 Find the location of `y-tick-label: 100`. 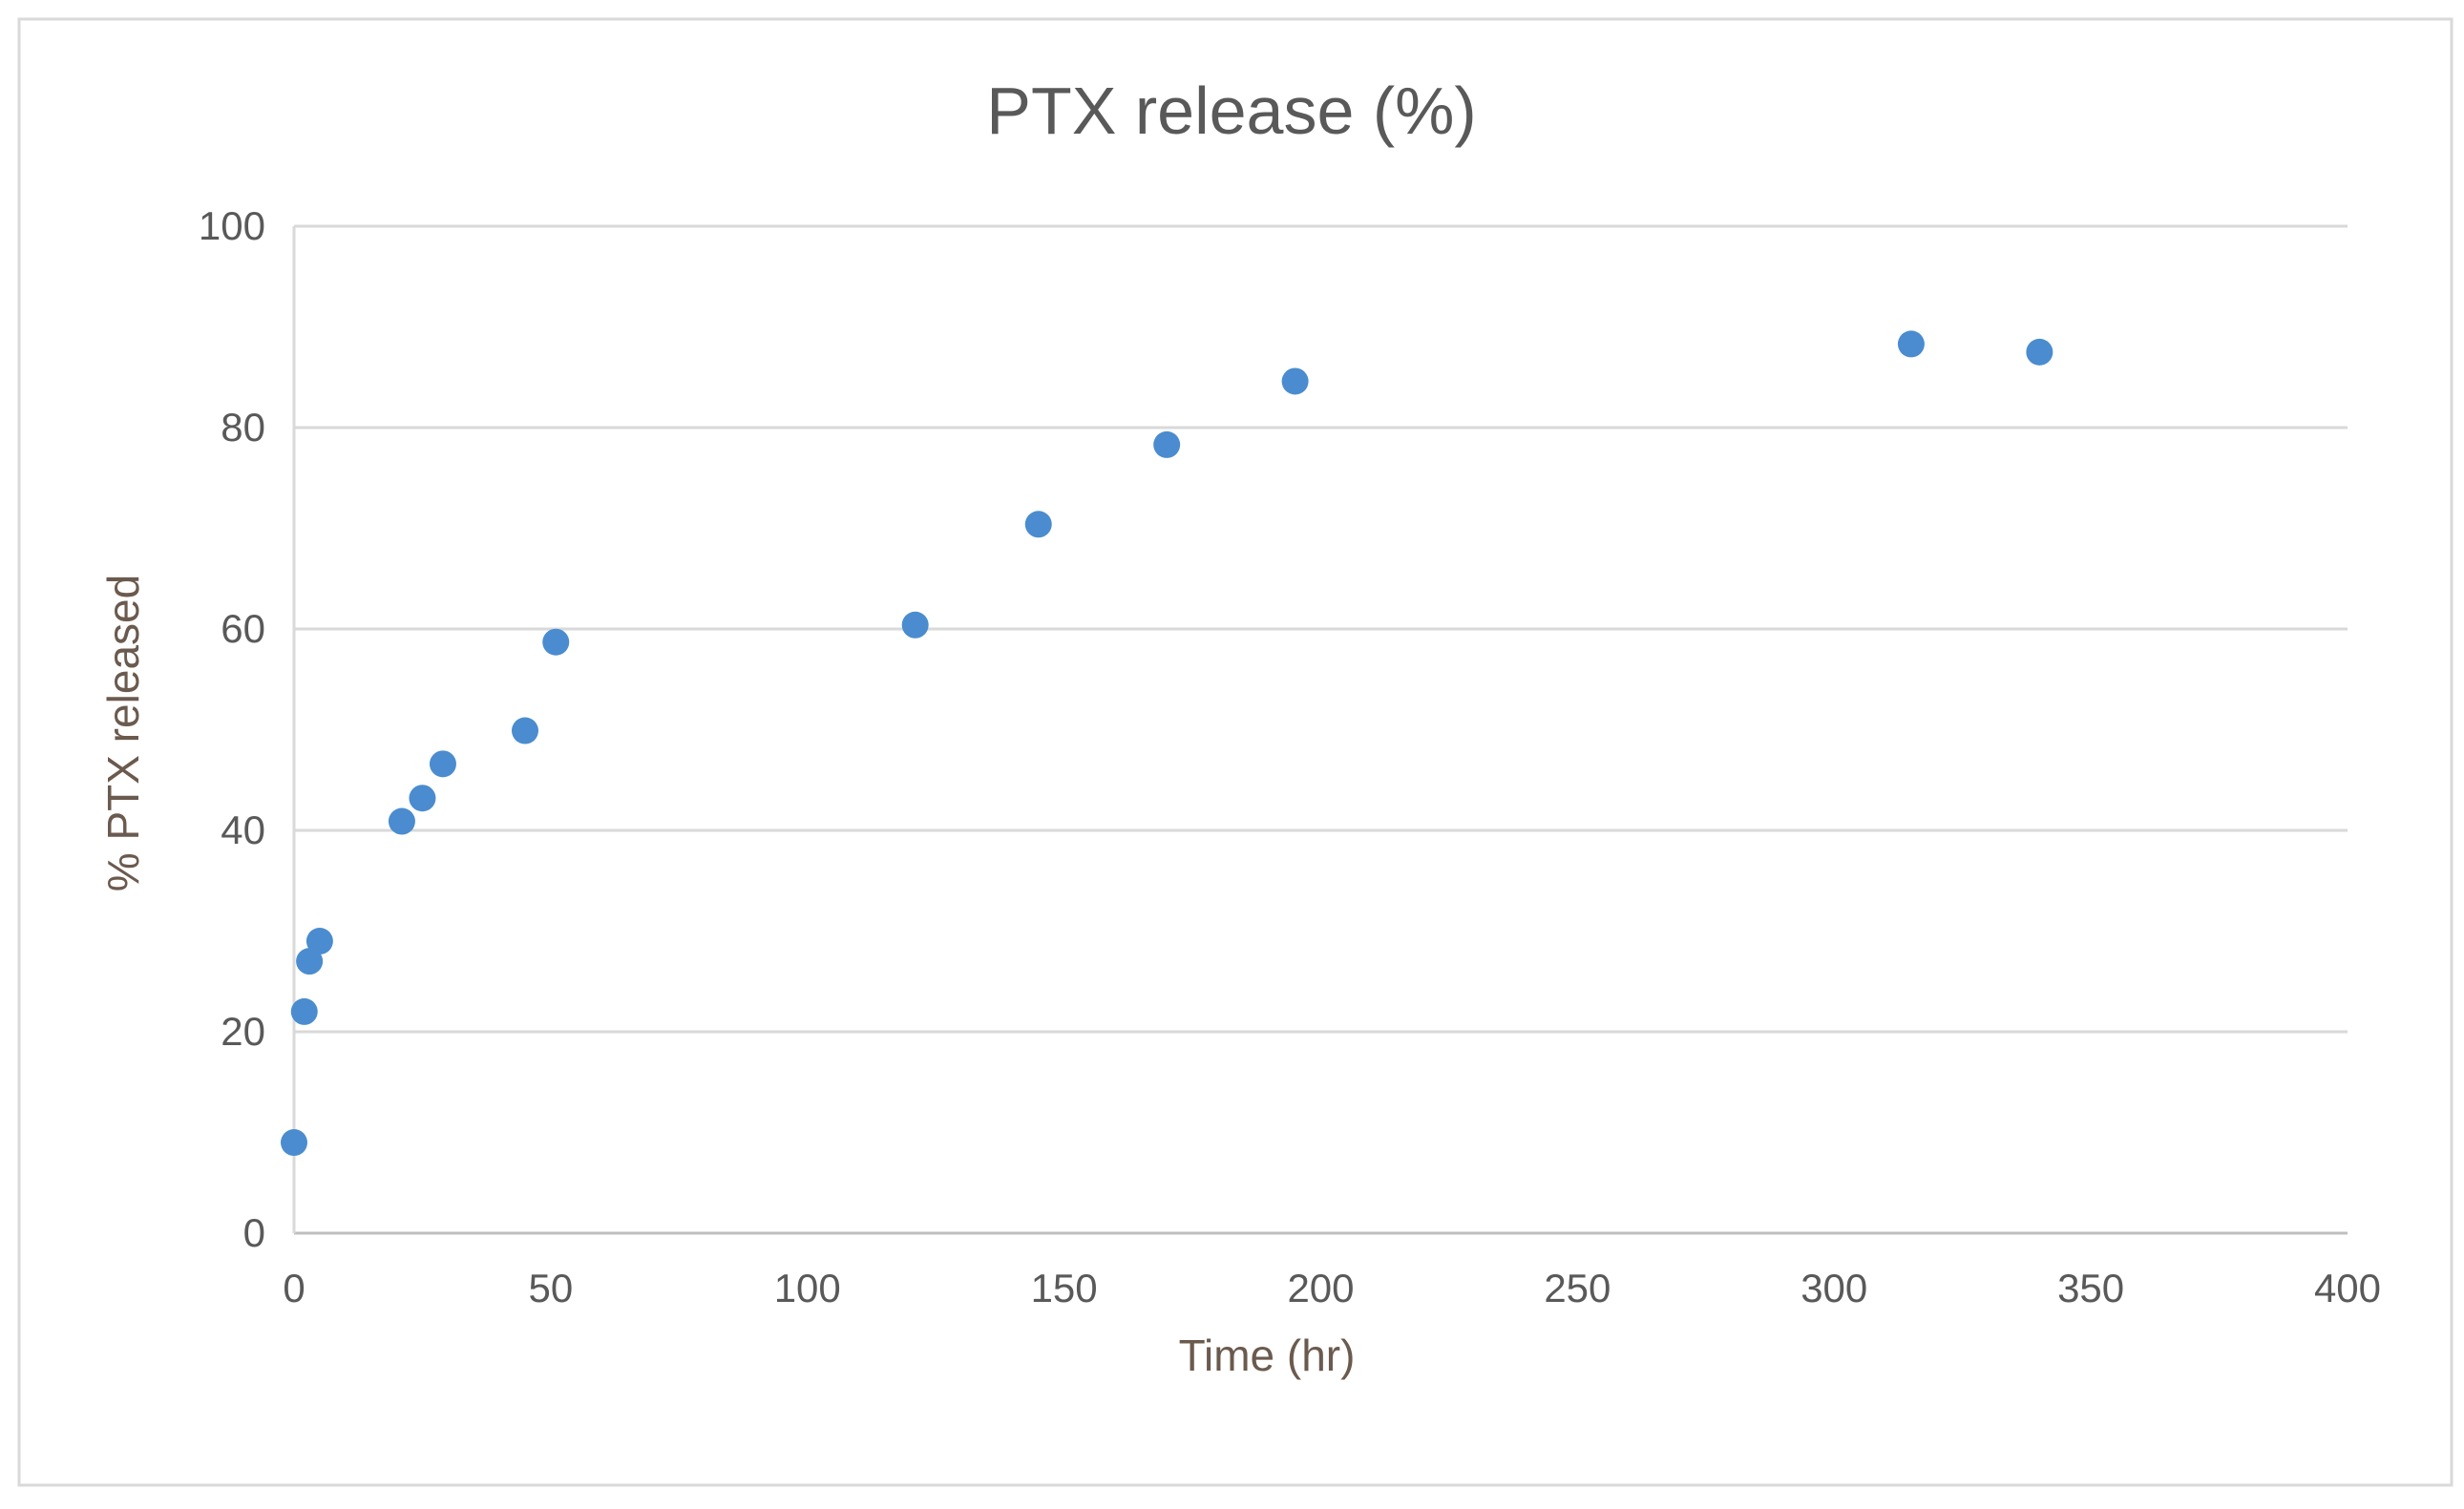

y-tick-label: 100 is located at coordinates (232, 225).